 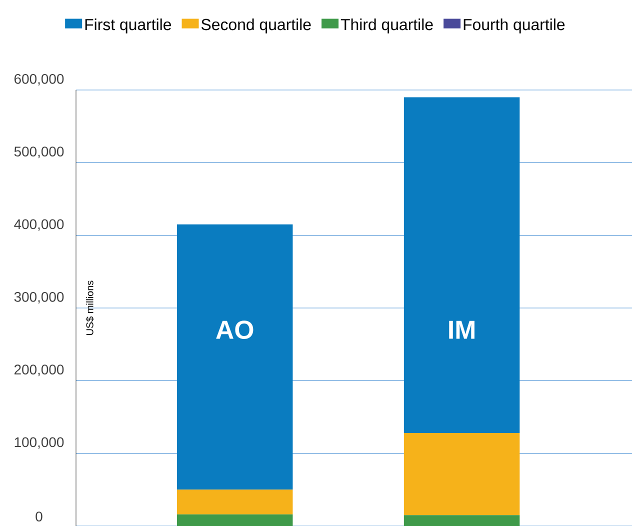 What do you see at coordinates (386, 26) in the screenshot?
I see `legend-label: Third quartile` at bounding box center [386, 26].